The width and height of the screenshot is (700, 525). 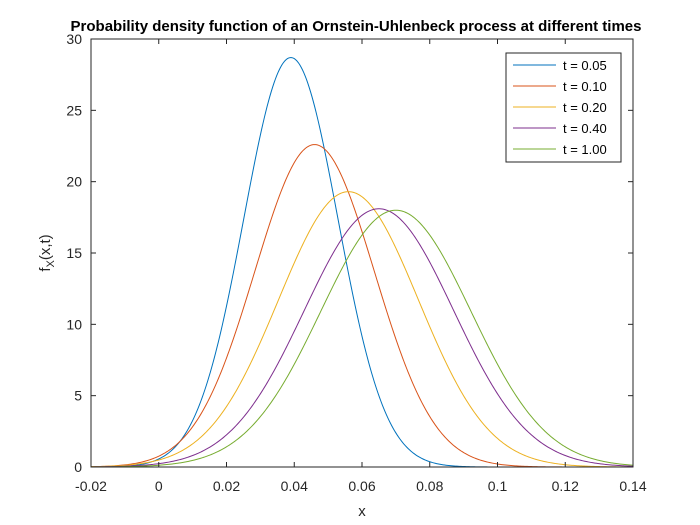 What do you see at coordinates (585, 86) in the screenshot?
I see `legend-label-2: t = 0.10` at bounding box center [585, 86].